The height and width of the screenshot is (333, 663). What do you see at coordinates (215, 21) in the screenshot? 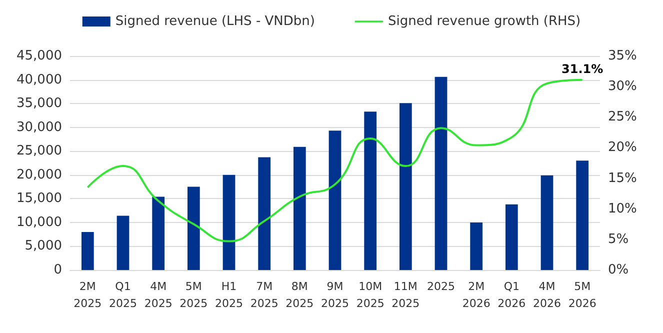
I see `legend-label: Signed revenue (LHS - VNDbn)` at bounding box center [215, 21].